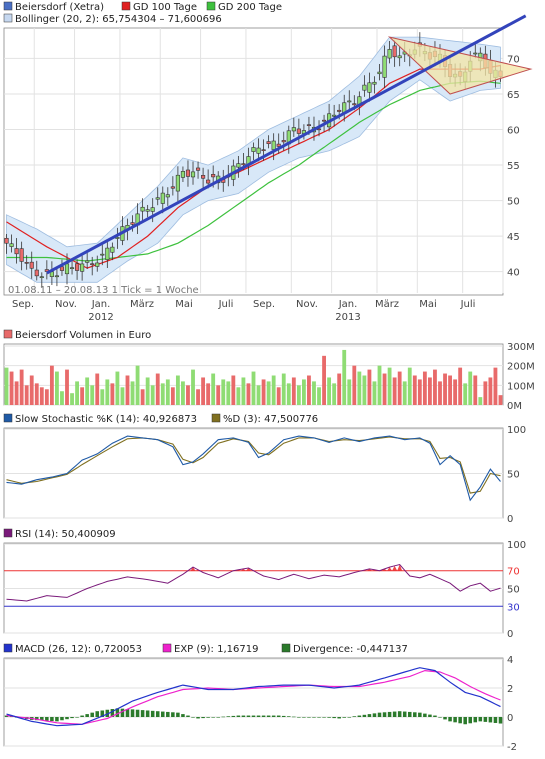 Image resolution: width=545 pixels, height=759 pixels. I want to click on volume-y-axis: 0M 100M 200M 300M, so click(521, 377).